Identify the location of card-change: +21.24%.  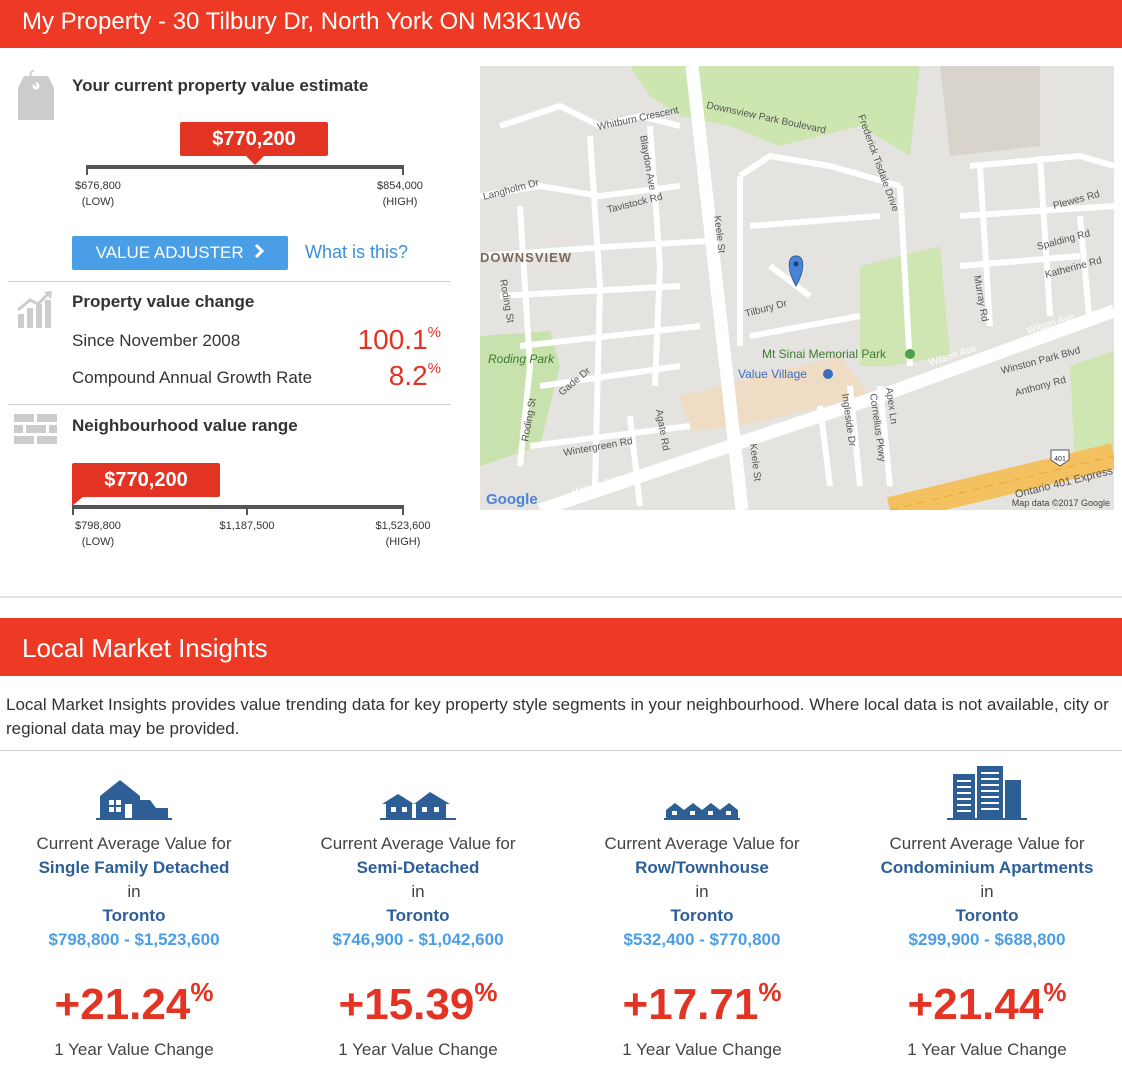
(138, 998).